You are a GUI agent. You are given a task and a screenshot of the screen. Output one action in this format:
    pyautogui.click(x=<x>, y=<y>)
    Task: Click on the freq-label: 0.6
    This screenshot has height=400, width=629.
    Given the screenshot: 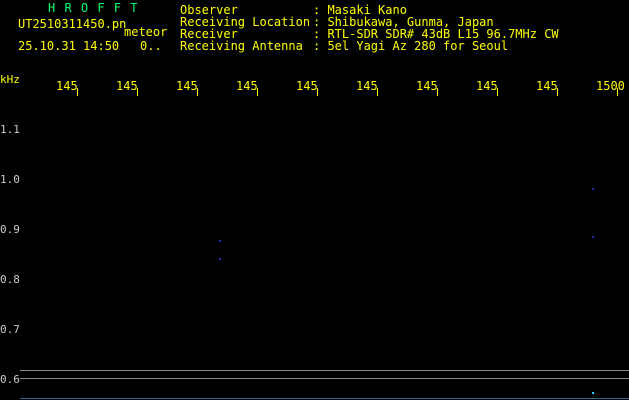 What is the action you would take?
    pyautogui.click(x=10, y=379)
    